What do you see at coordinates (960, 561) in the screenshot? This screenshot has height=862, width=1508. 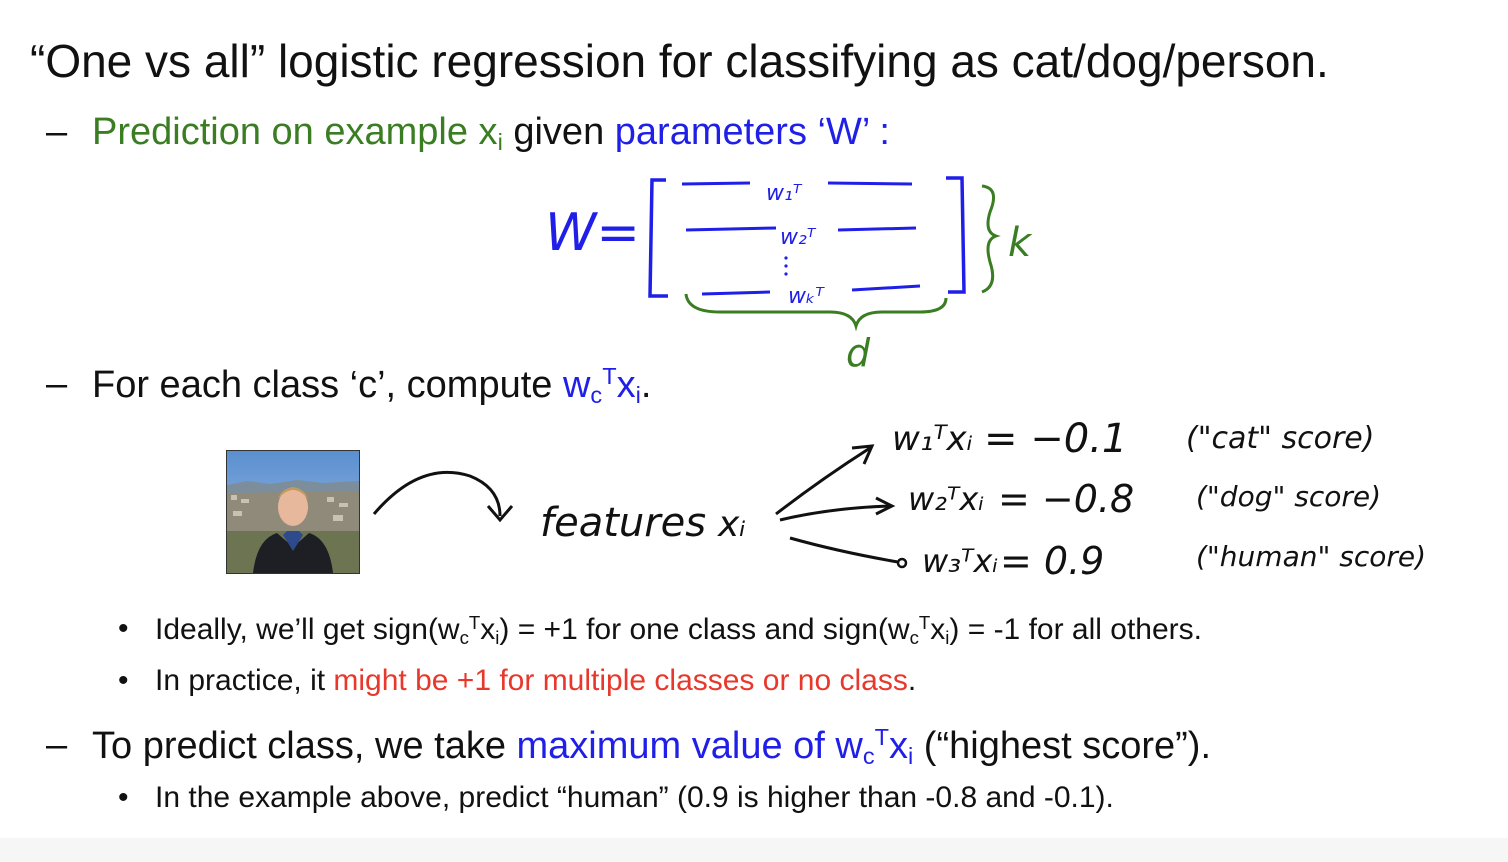 I see `score-lhs: w₃ᵀxᵢ` at bounding box center [960, 561].